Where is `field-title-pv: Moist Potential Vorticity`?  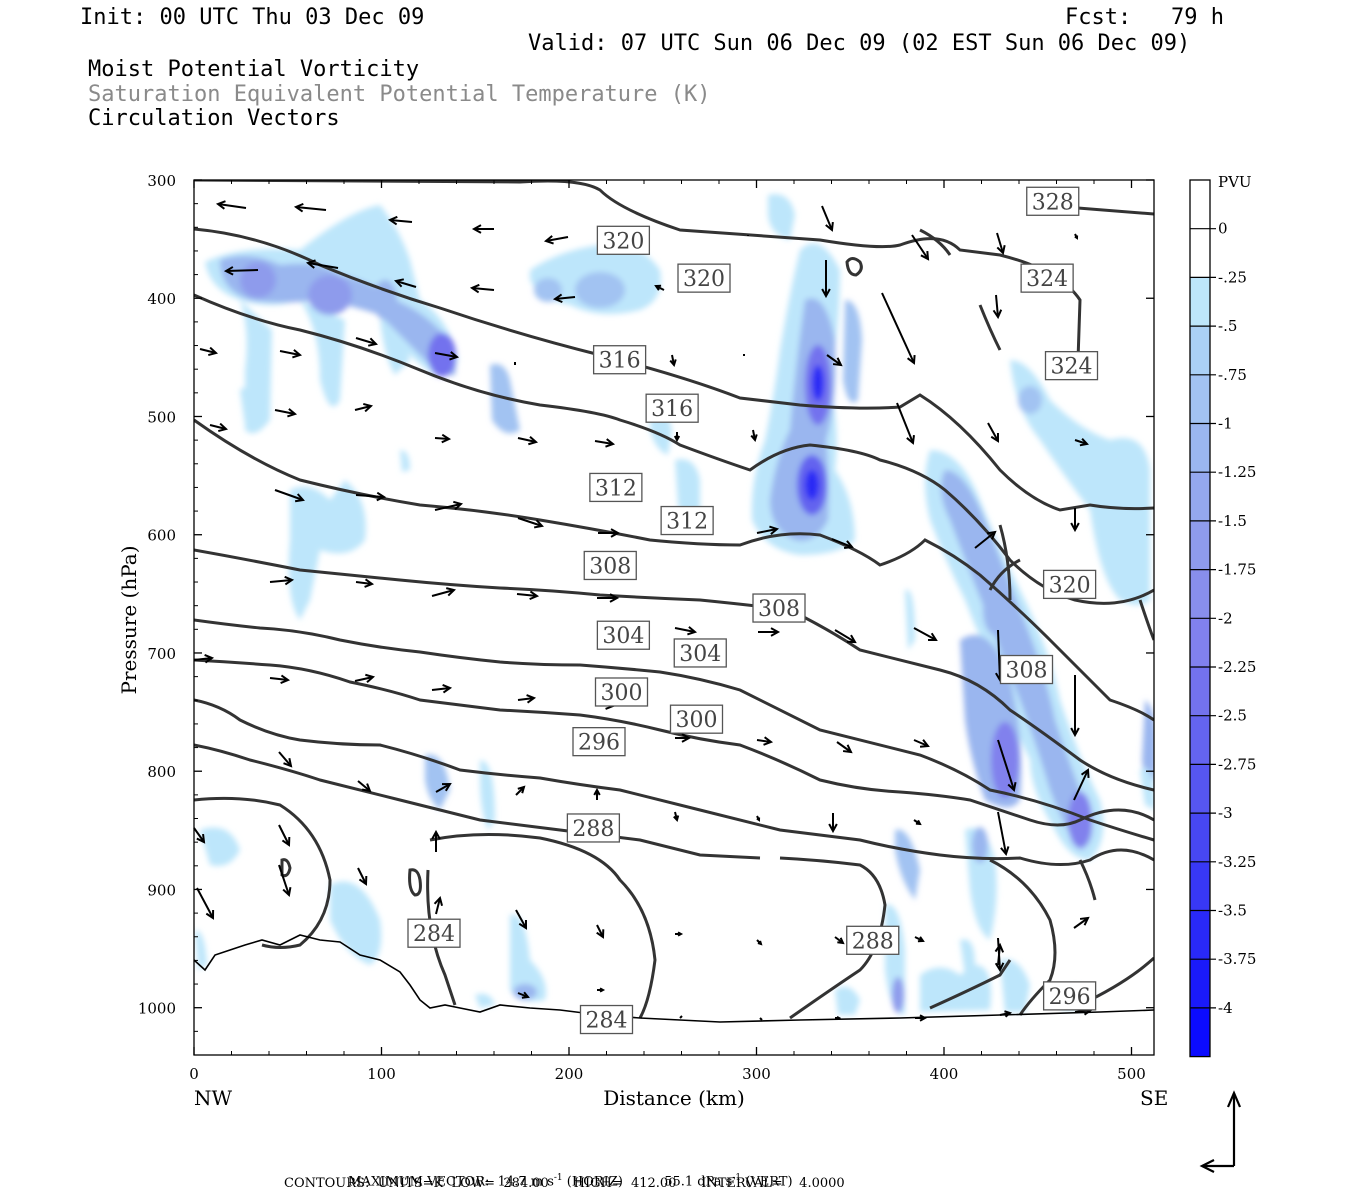
field-title-pv: Moist Potential Vorticity is located at coordinates (254, 69).